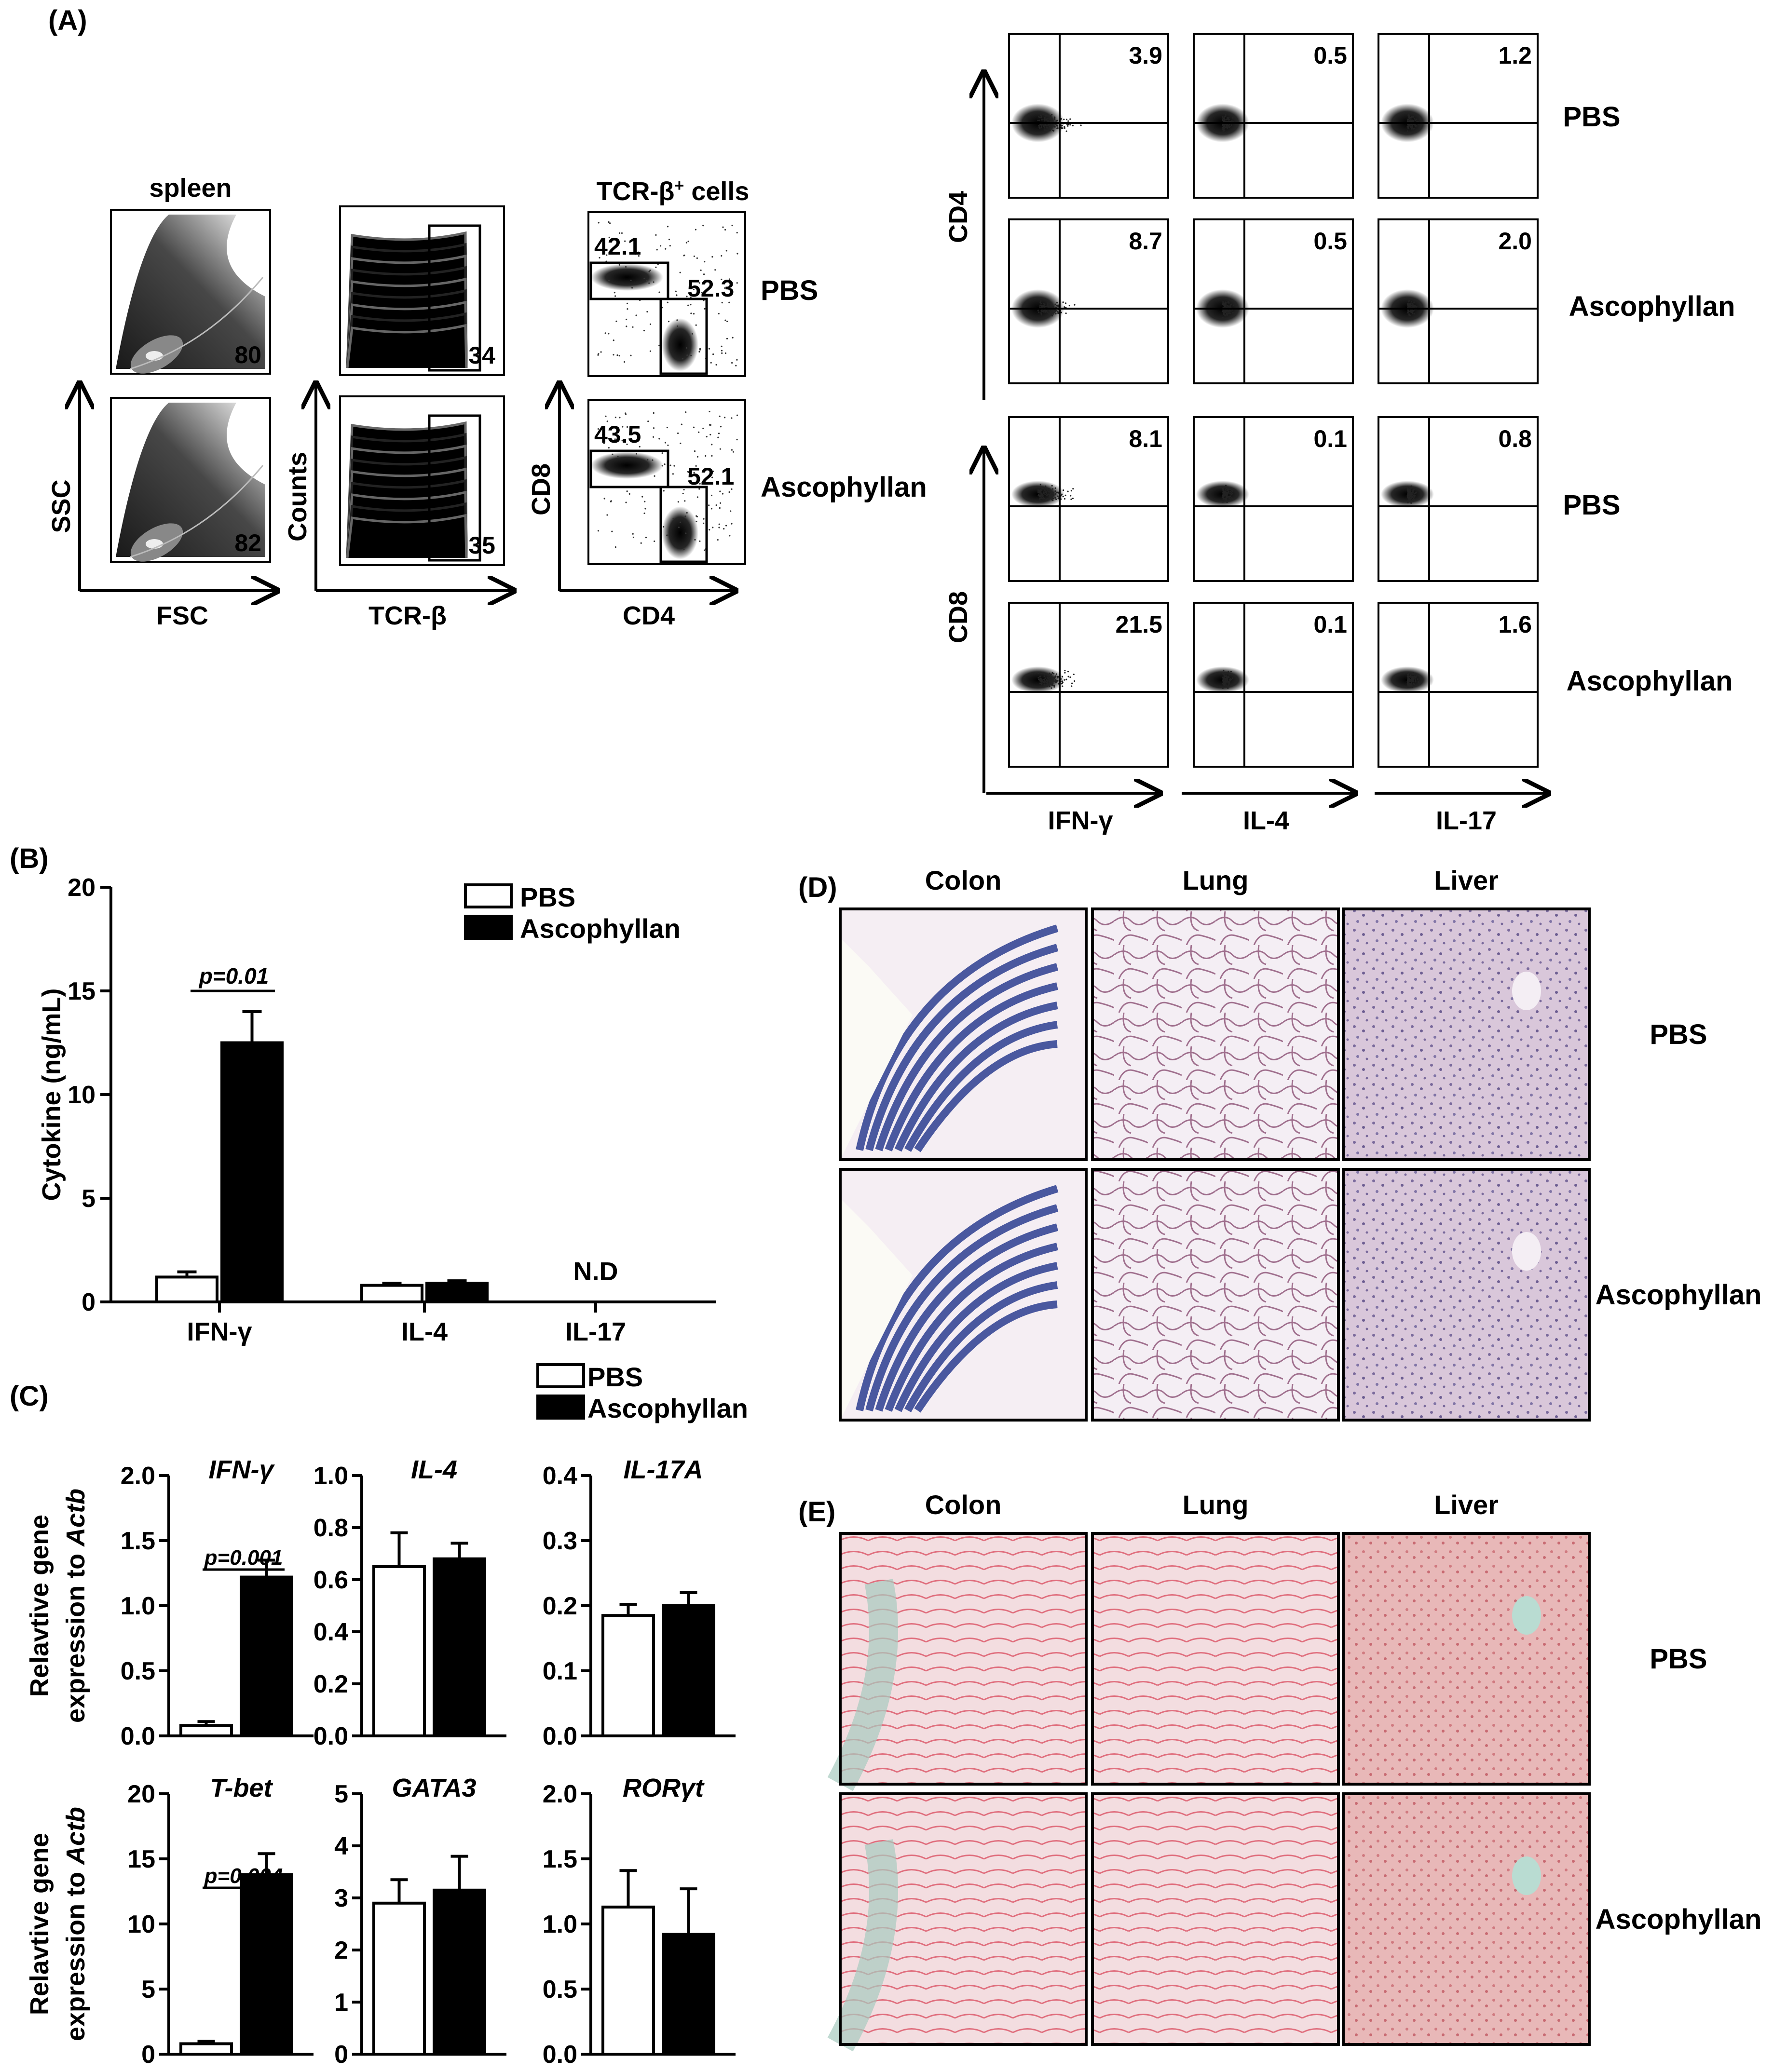 The height and width of the screenshot is (2072, 1787). Describe the element at coordinates (1273, 400) in the screenshot. I see `intracellular-cytokine-grid: 3.9 0.5 1.2 8.7 0.5 2.0 8.1 0.1 0.8 21.5 0.1 1.6` at that location.